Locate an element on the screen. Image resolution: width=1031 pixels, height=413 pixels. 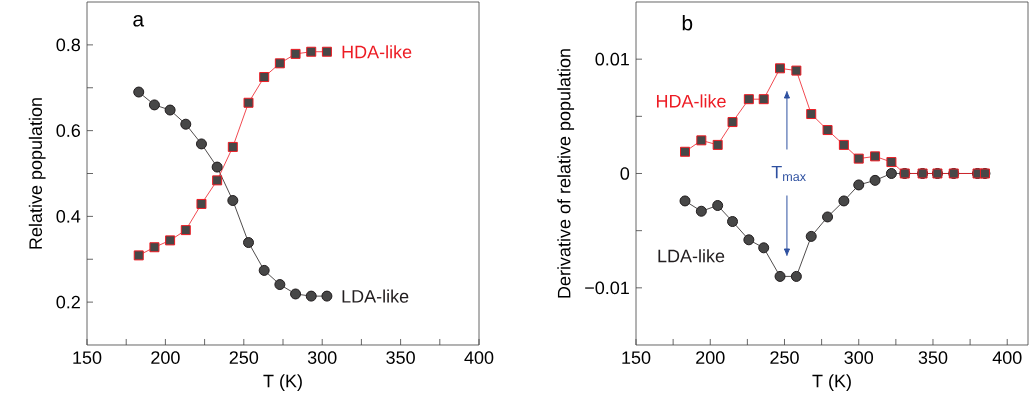
y-tick-label: 0.8 is located at coordinates (68, 45).